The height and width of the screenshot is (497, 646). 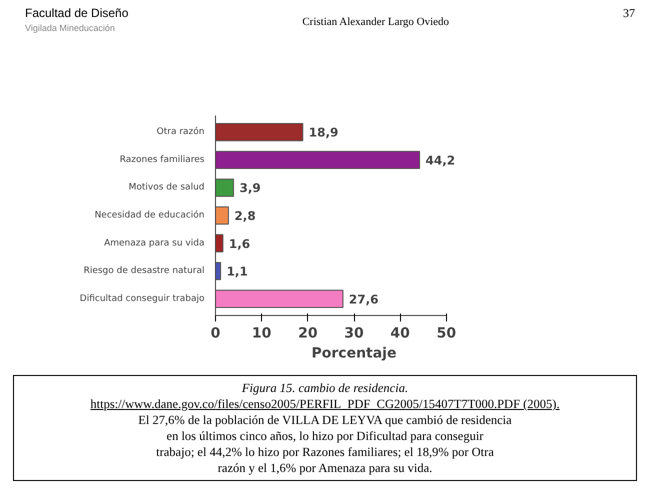 What do you see at coordinates (239, 243) in the screenshot?
I see `data-label: 1,6` at bounding box center [239, 243].